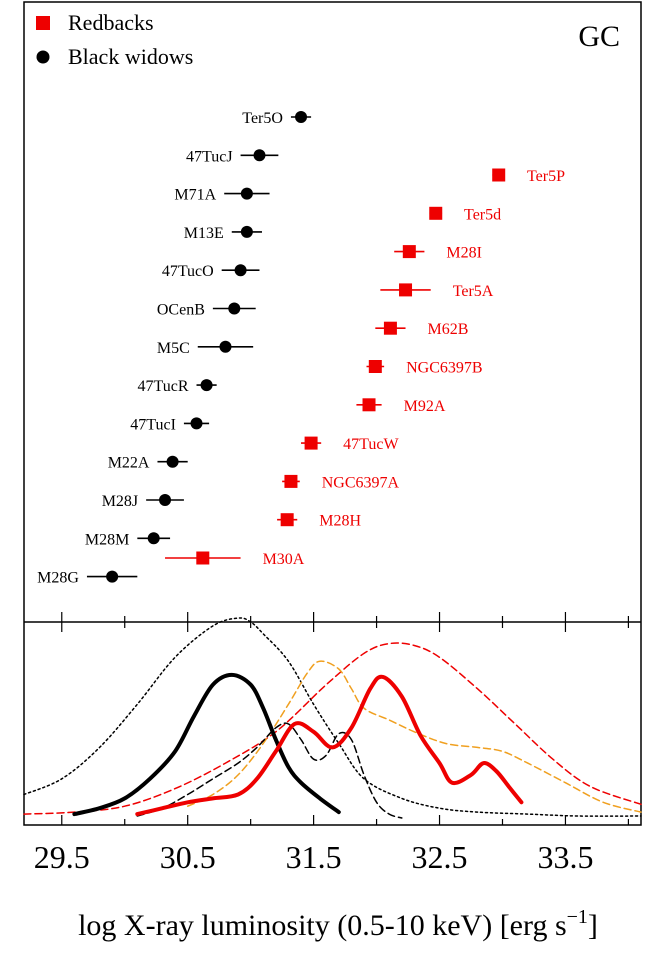 Image resolution: width=660 pixels, height=953 pixels. Describe the element at coordinates (371, 444) in the screenshot. I see `point-label-47tucw: 47TucW` at that location.